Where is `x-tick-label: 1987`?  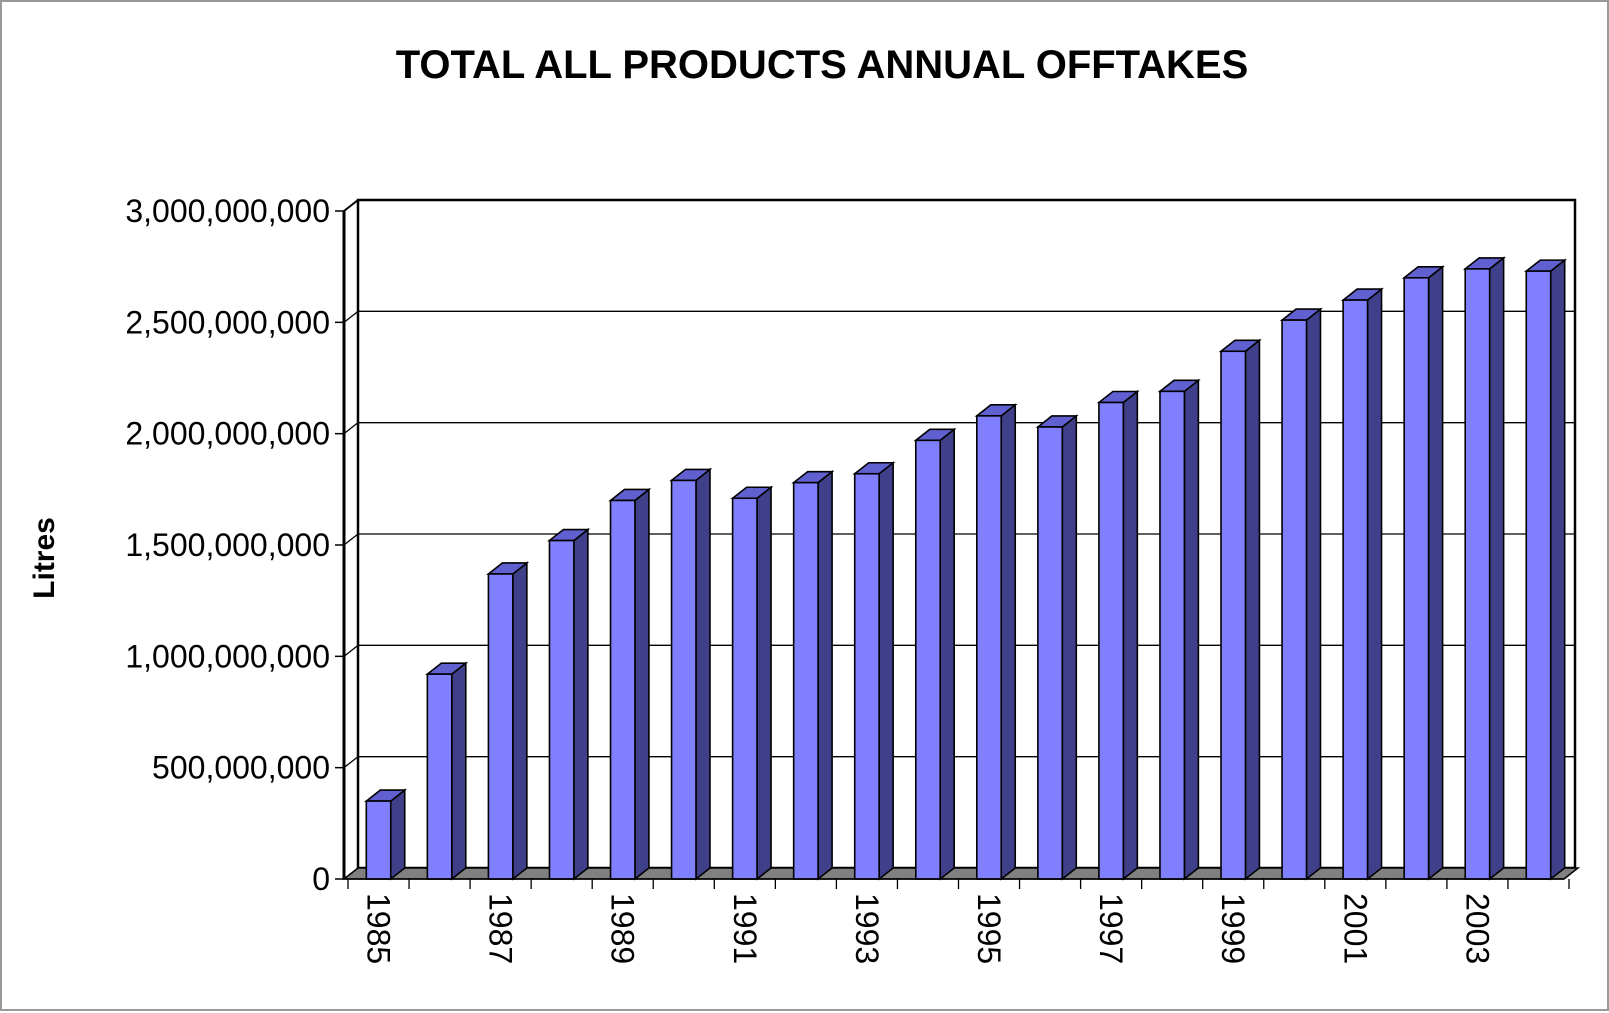
x-tick-label: 1987 is located at coordinates (501, 928).